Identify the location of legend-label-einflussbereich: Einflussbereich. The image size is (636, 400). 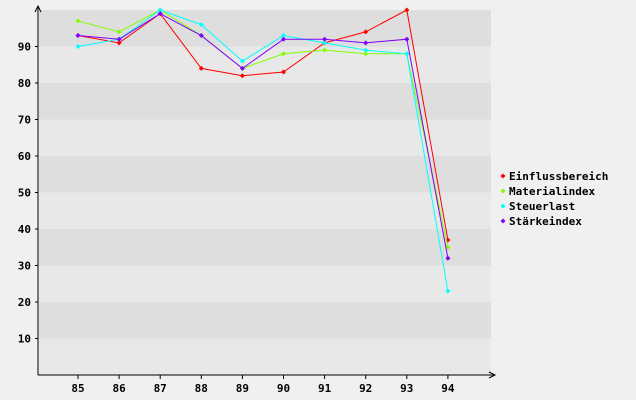
(558, 176).